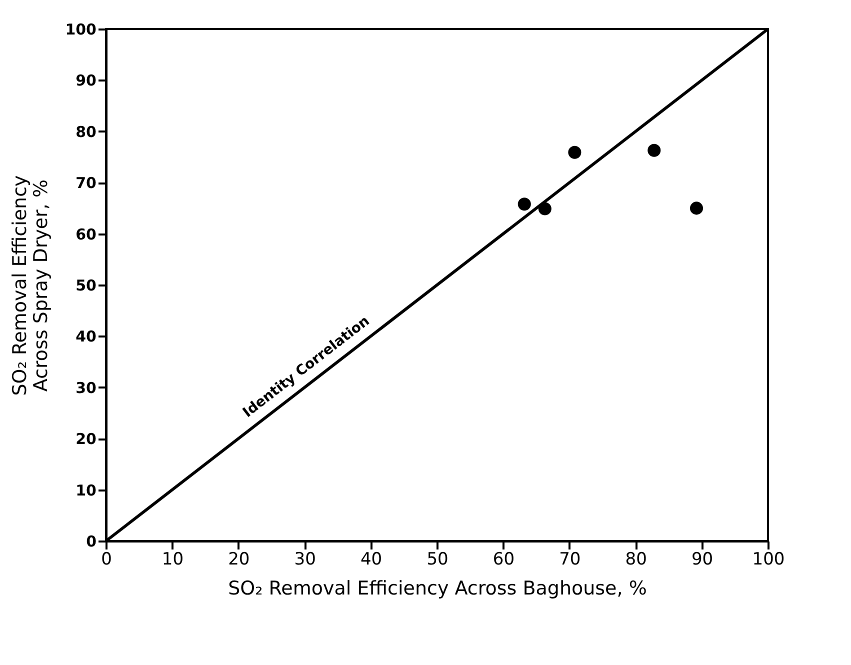  Describe the element at coordinates (30, 285) in the screenshot. I see `y-axis-title: SO₂ Removal Efficiency Across Spray Dryer, %` at that location.